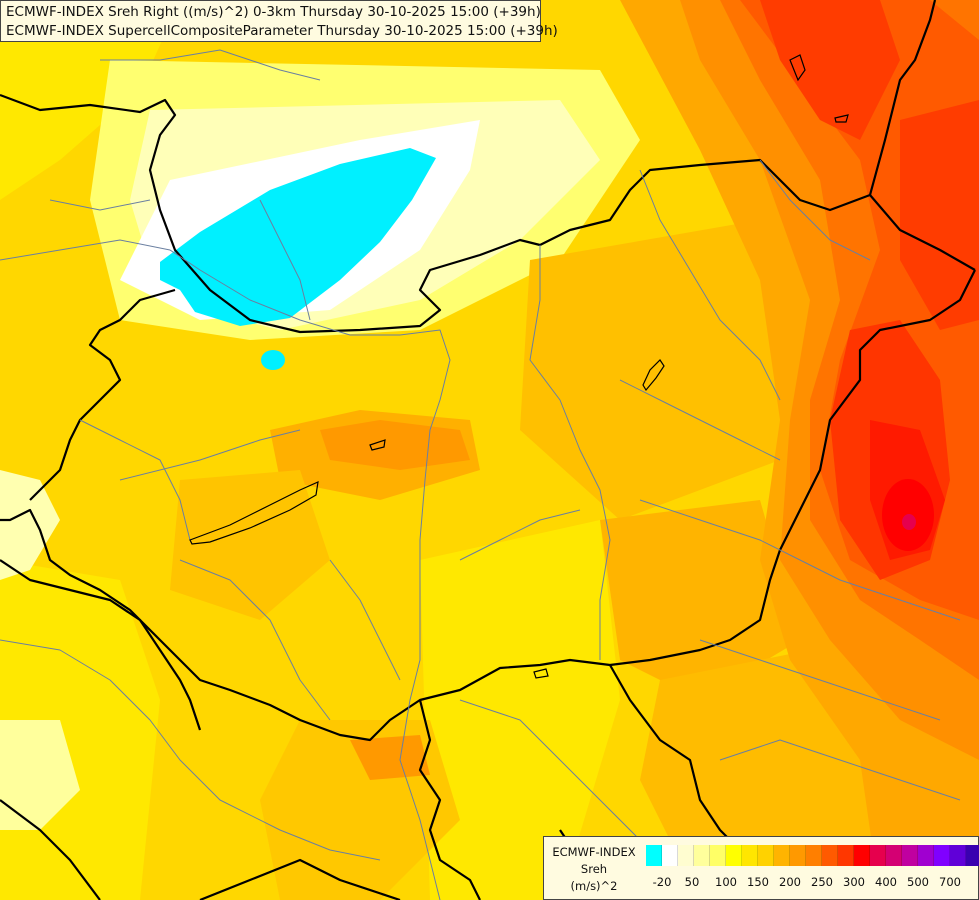 This screenshot has height=900, width=979. What do you see at coordinates (594, 869) in the screenshot?
I see `legend-label-parameter: Sreh` at bounding box center [594, 869].